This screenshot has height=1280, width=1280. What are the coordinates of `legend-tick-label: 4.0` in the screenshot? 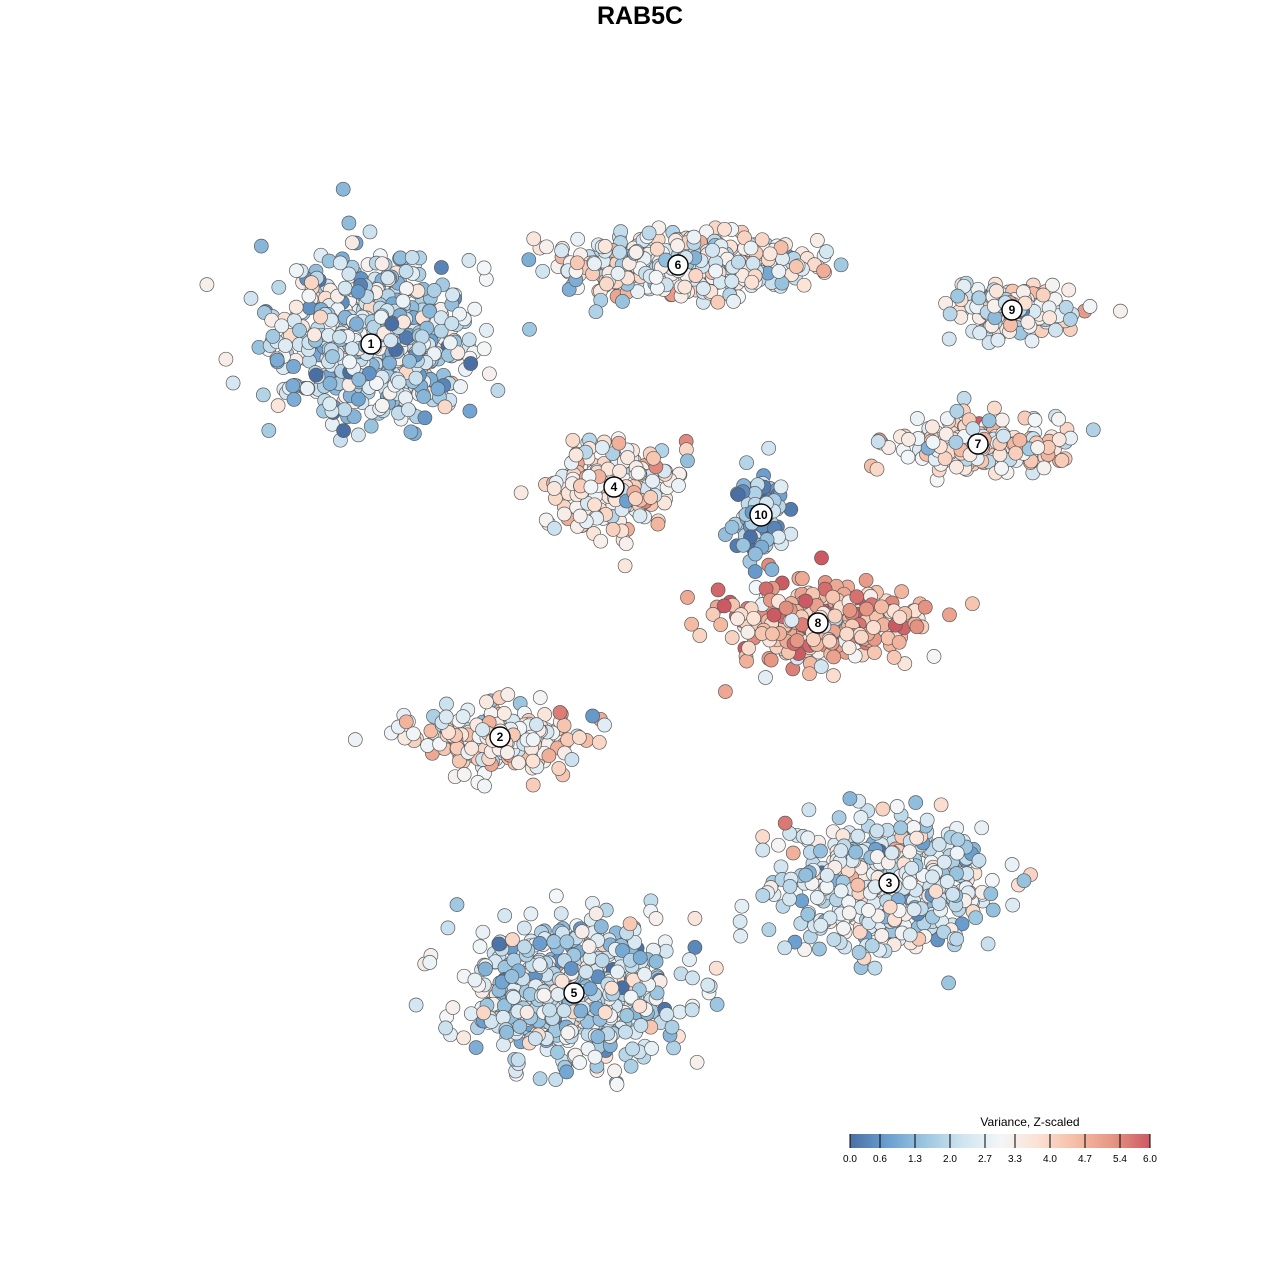 It's located at (1050, 1159).